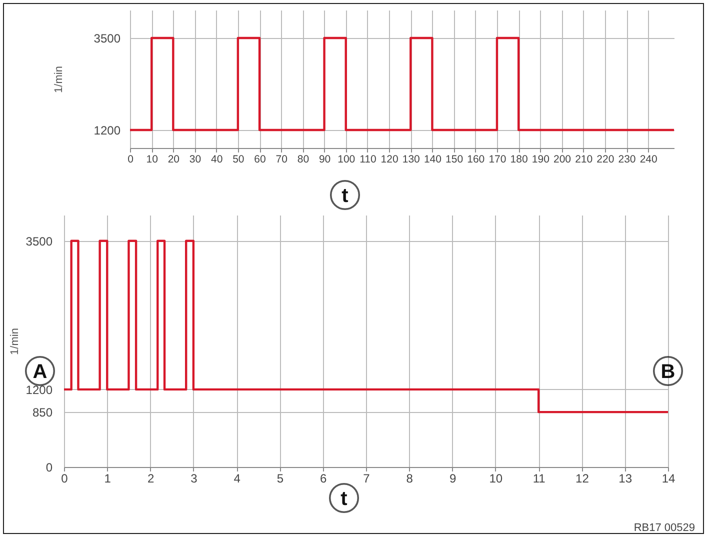 The height and width of the screenshot is (537, 709). I want to click on text: A, so click(40, 372).